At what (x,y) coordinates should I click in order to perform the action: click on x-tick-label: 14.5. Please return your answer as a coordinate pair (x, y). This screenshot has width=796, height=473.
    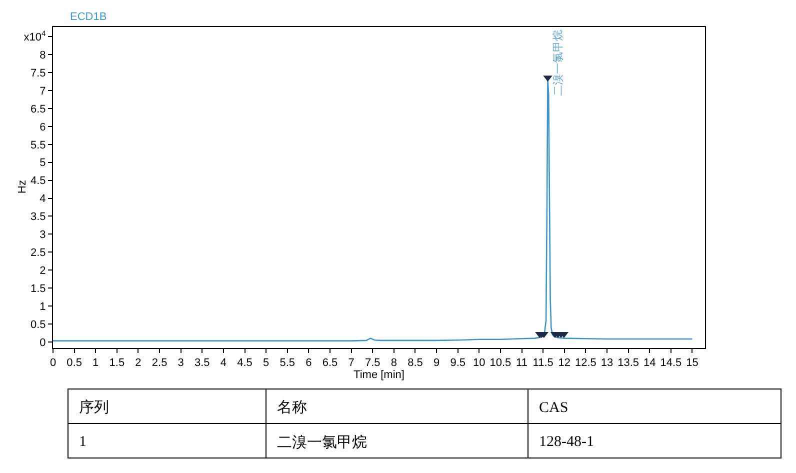
    Looking at the image, I should click on (671, 363).